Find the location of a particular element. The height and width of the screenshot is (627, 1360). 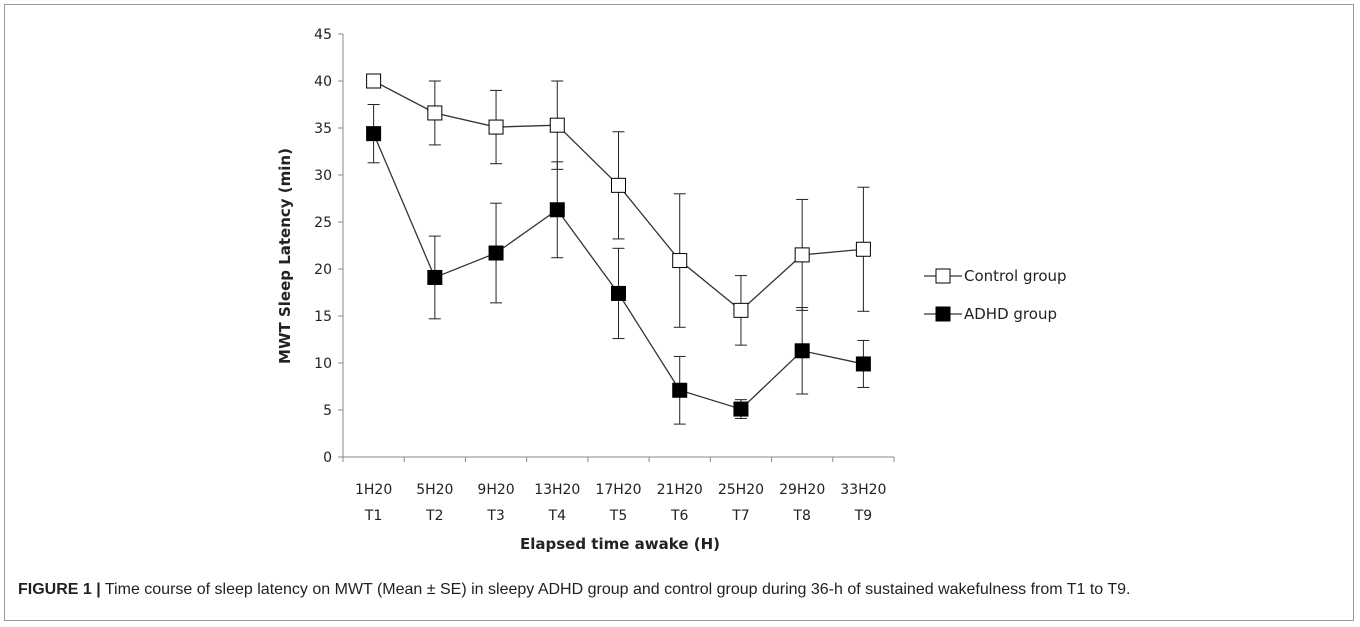

x-tick-label: 13H20 is located at coordinates (557, 490).